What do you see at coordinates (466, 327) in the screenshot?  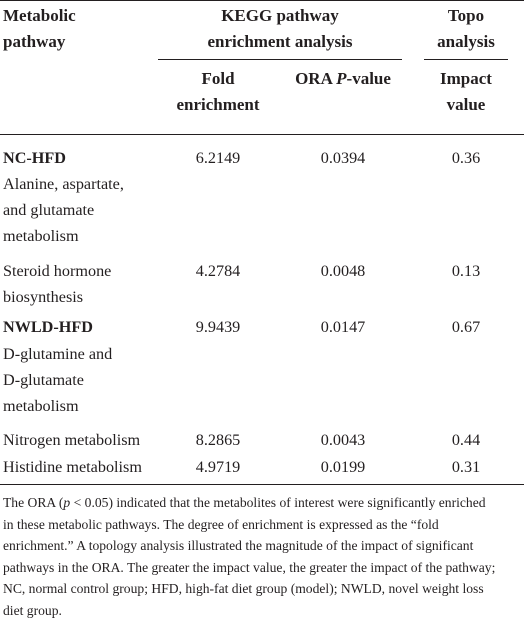 I see `cell-impact-nwld-hfd: 0.67` at bounding box center [466, 327].